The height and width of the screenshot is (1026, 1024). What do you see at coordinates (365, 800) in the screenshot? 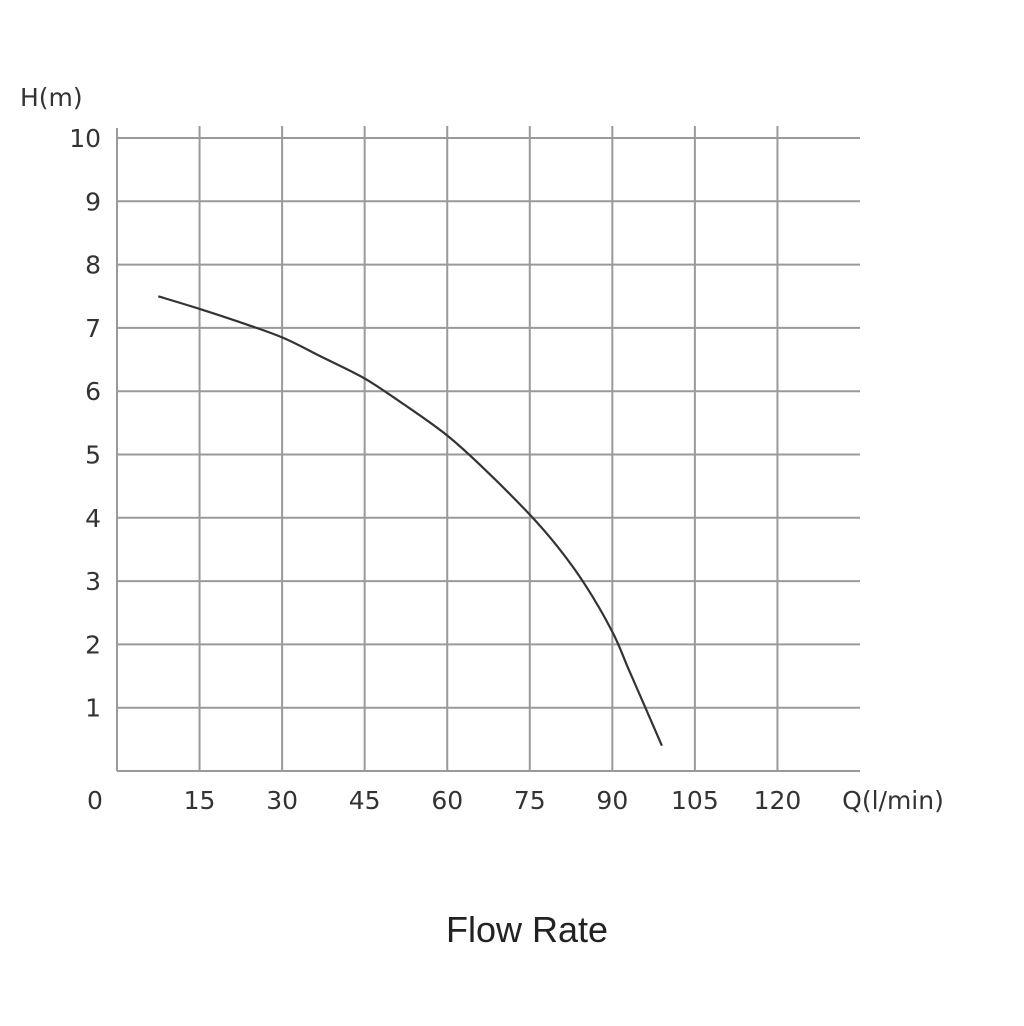
I see `x-tick-label: 45` at bounding box center [365, 800].